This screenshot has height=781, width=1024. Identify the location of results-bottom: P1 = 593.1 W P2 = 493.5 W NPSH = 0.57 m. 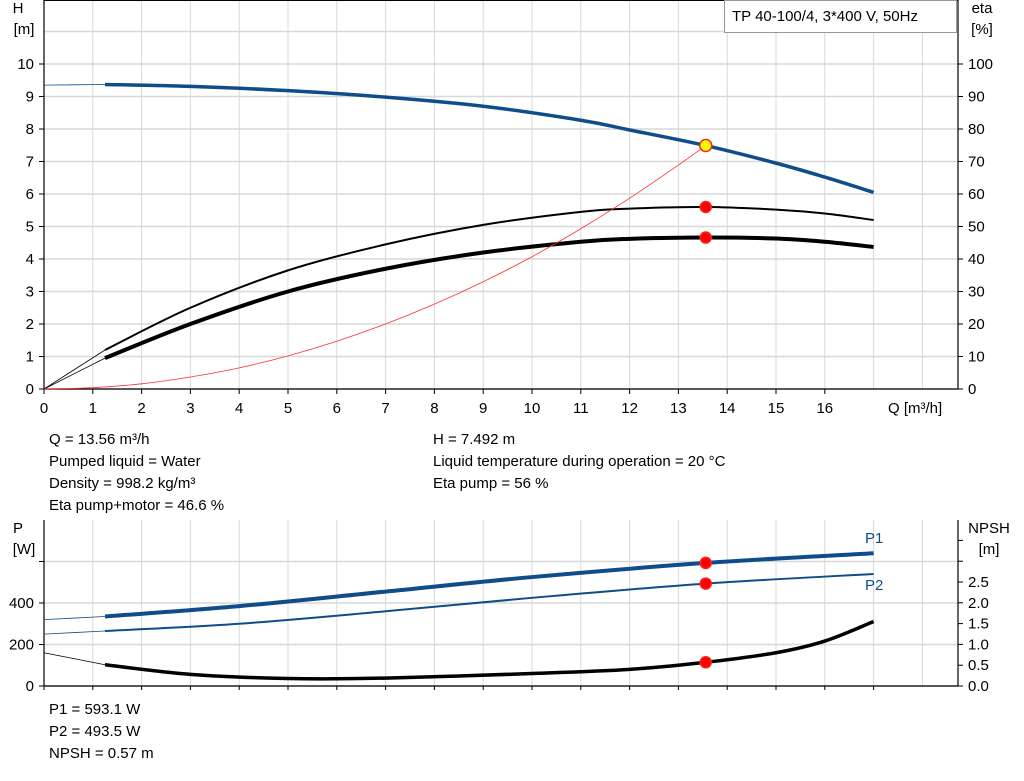
(101, 732).